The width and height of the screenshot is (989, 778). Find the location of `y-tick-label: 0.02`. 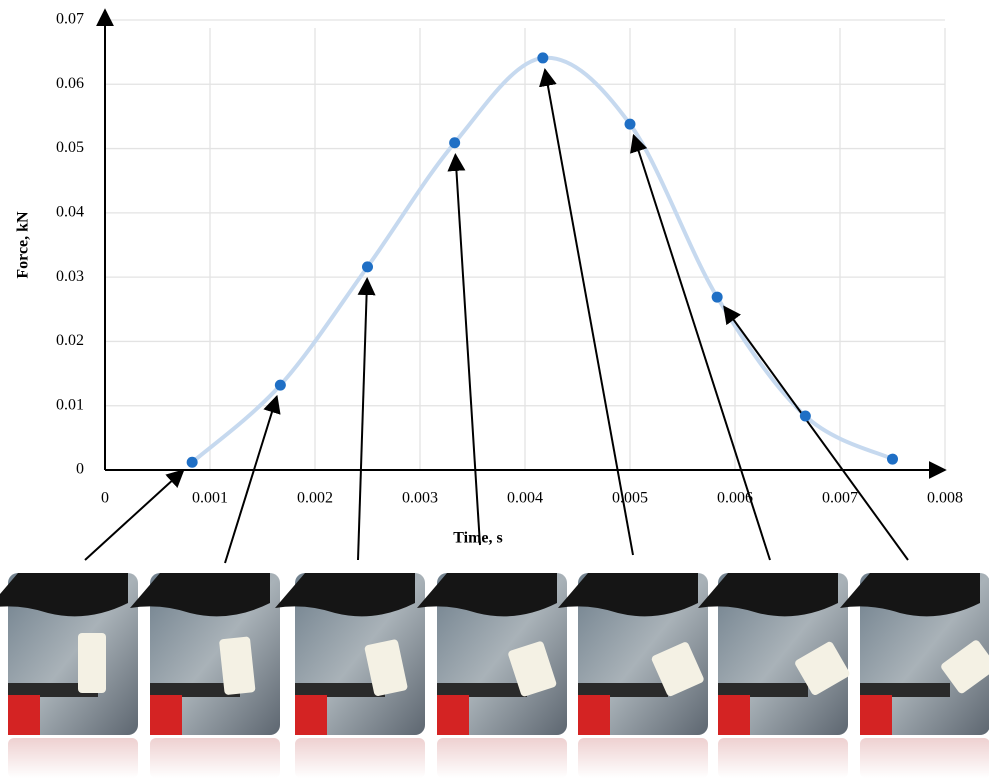

y-tick-label: 0.02 is located at coordinates (70, 340).